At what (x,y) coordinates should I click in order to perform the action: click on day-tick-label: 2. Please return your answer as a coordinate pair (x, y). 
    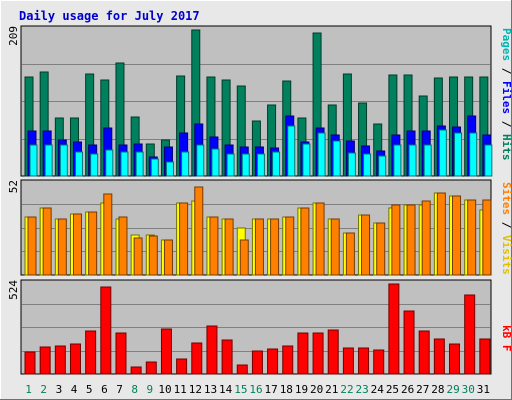
    Looking at the image, I should click on (43, 389).